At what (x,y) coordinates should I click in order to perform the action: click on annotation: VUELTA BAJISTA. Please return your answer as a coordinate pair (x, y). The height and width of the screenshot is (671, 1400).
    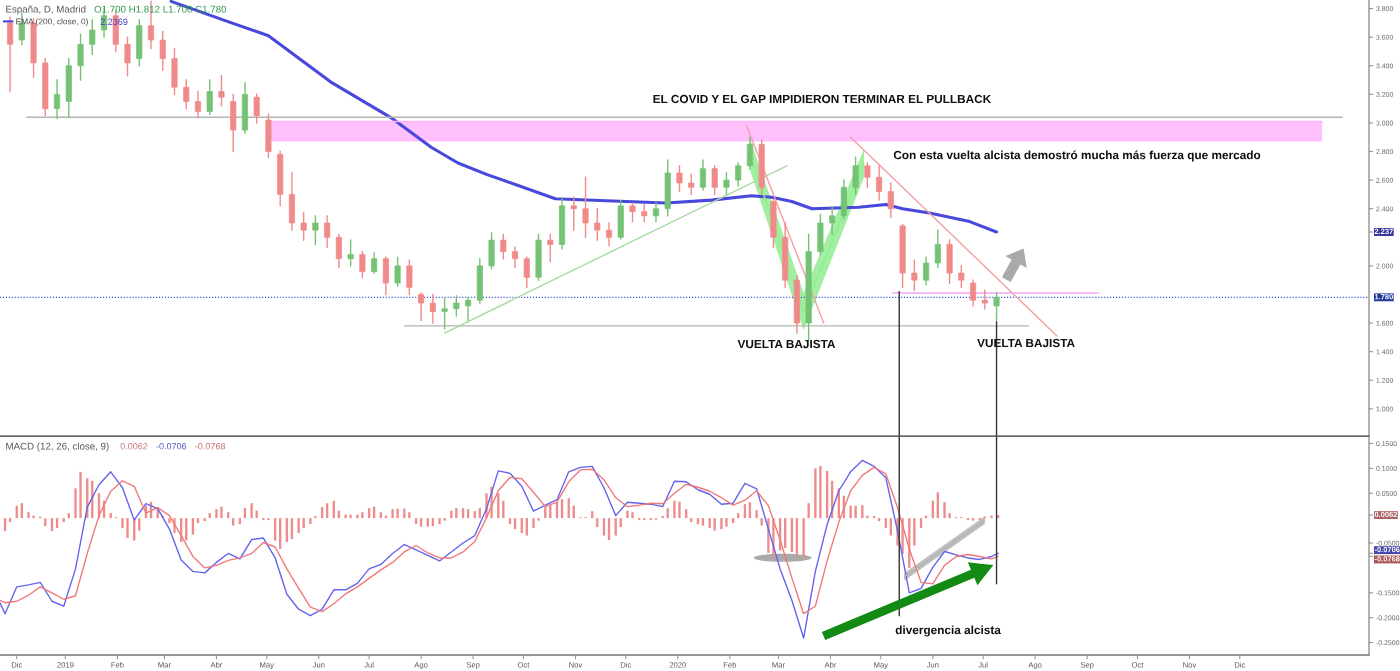
    Looking at the image, I should click on (786, 344).